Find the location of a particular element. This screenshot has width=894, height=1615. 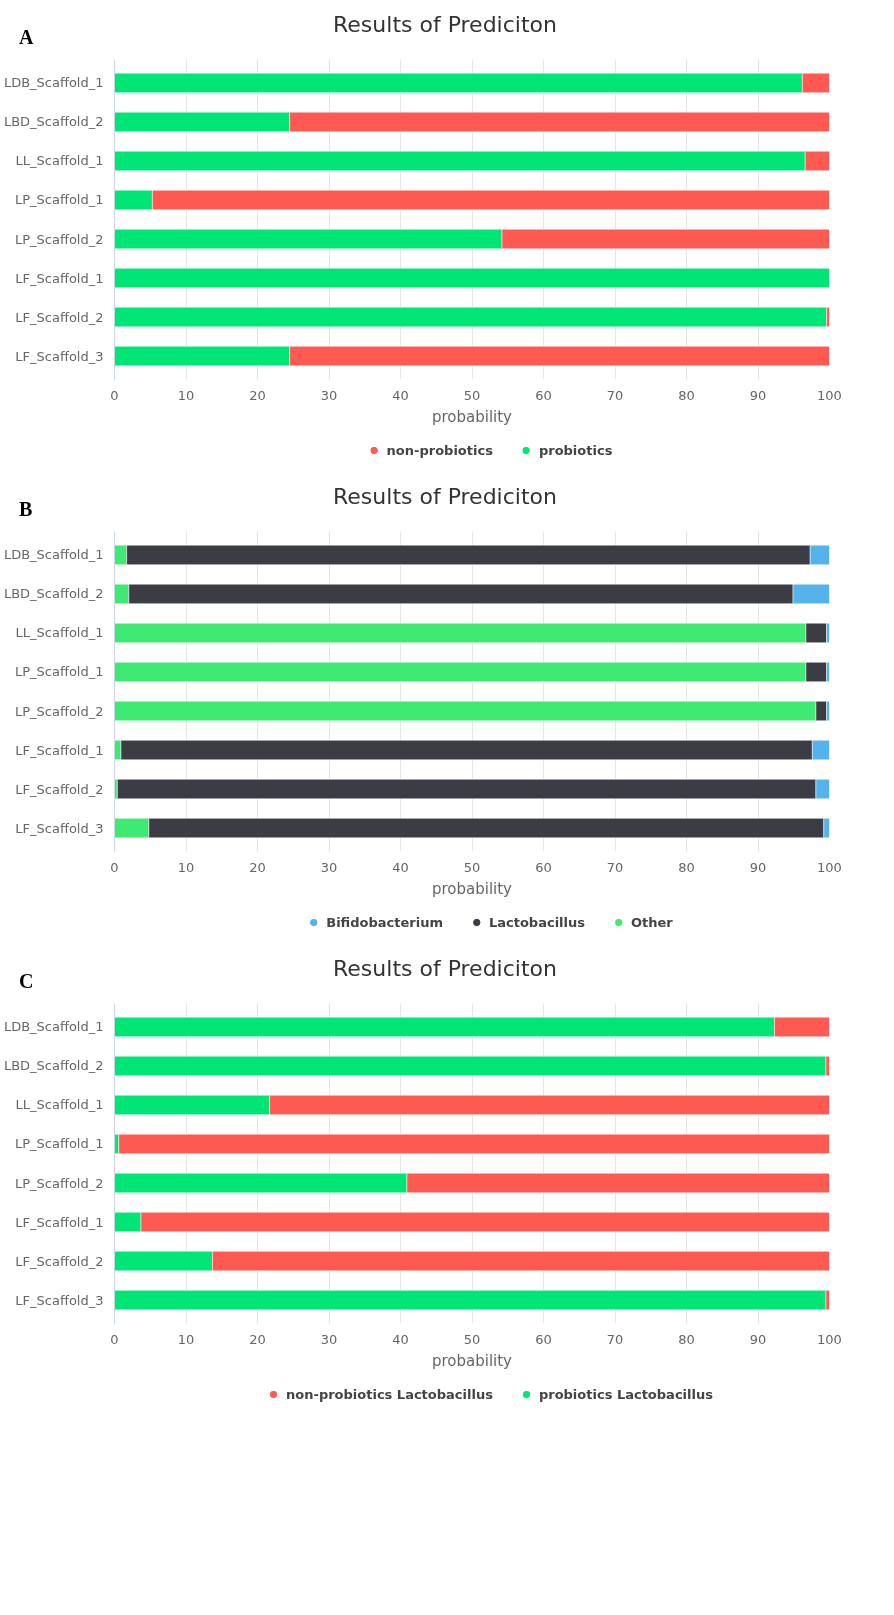

legend-label: probiotics Lactobacillus is located at coordinates (625, 1394).